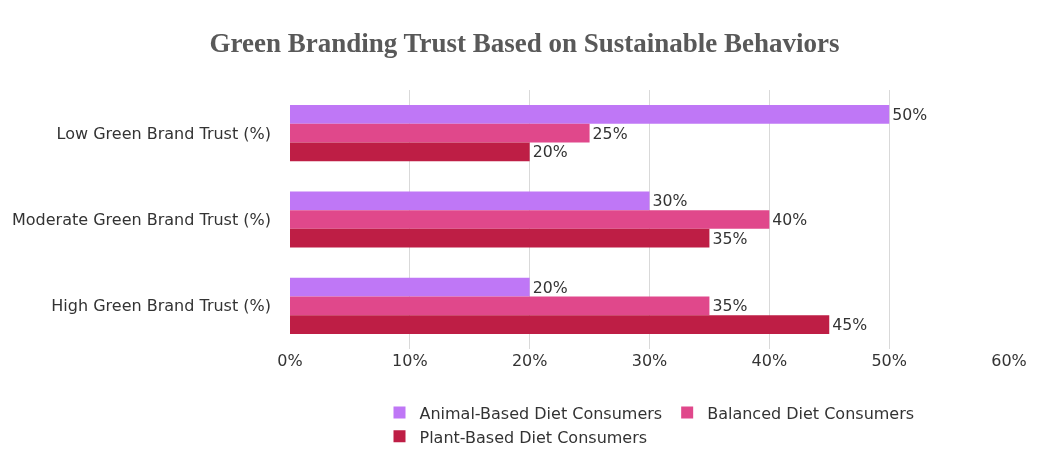 The width and height of the screenshot is (1049, 466). Describe the element at coordinates (161, 306) in the screenshot. I see `y-tick-label: High Green Brand Trust (%)` at that location.